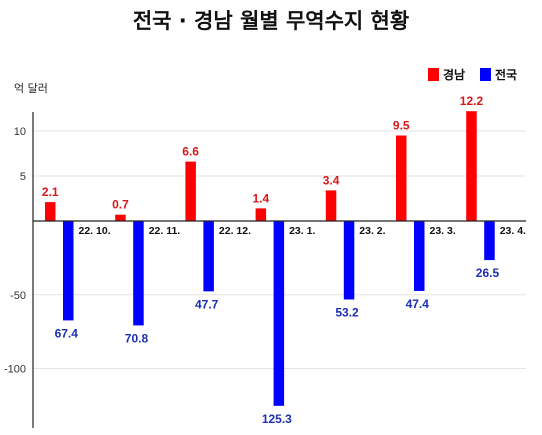  I want to click on legend-label: 전국, so click(506, 74).